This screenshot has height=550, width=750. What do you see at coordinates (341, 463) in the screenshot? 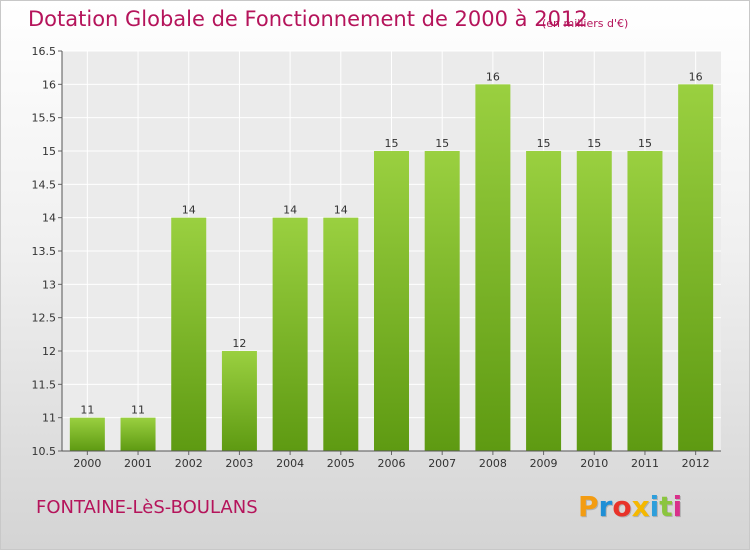
I see `x-tick-label: 2005` at bounding box center [341, 463].